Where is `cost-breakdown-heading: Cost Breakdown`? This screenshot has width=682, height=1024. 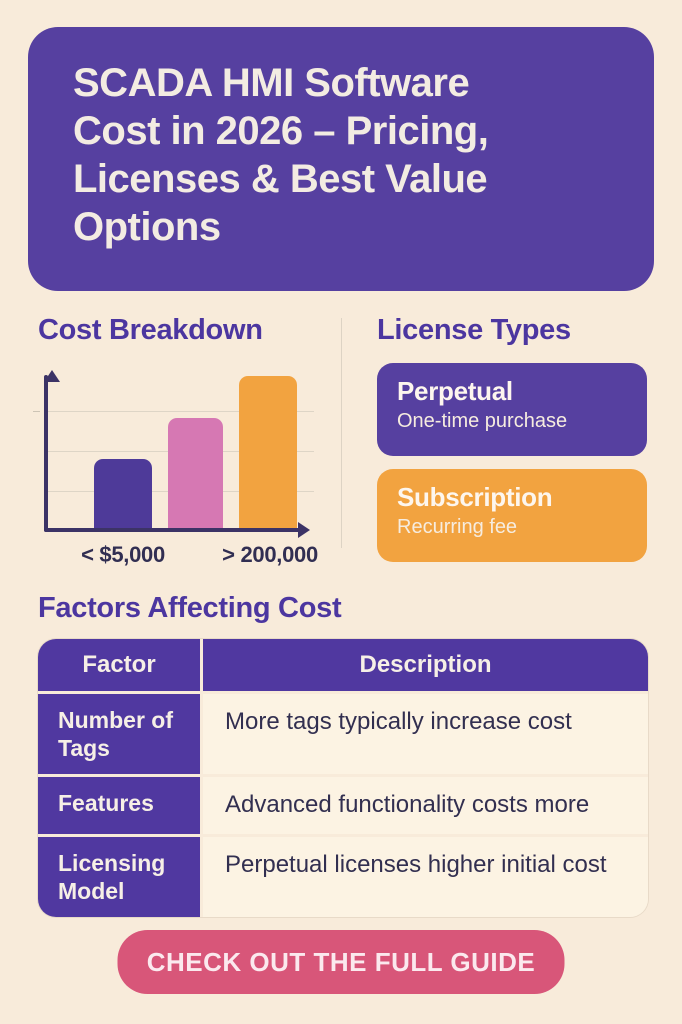 cost-breakdown-heading: Cost Breakdown is located at coordinates (150, 330).